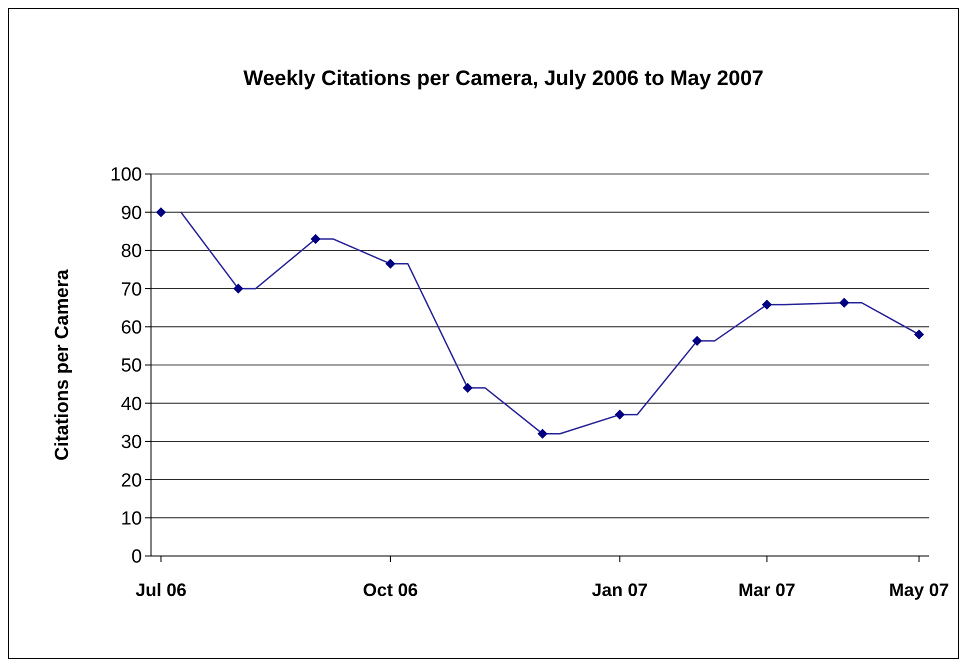  What do you see at coordinates (131, 213) in the screenshot?
I see `y-tick-label: 90` at bounding box center [131, 213].